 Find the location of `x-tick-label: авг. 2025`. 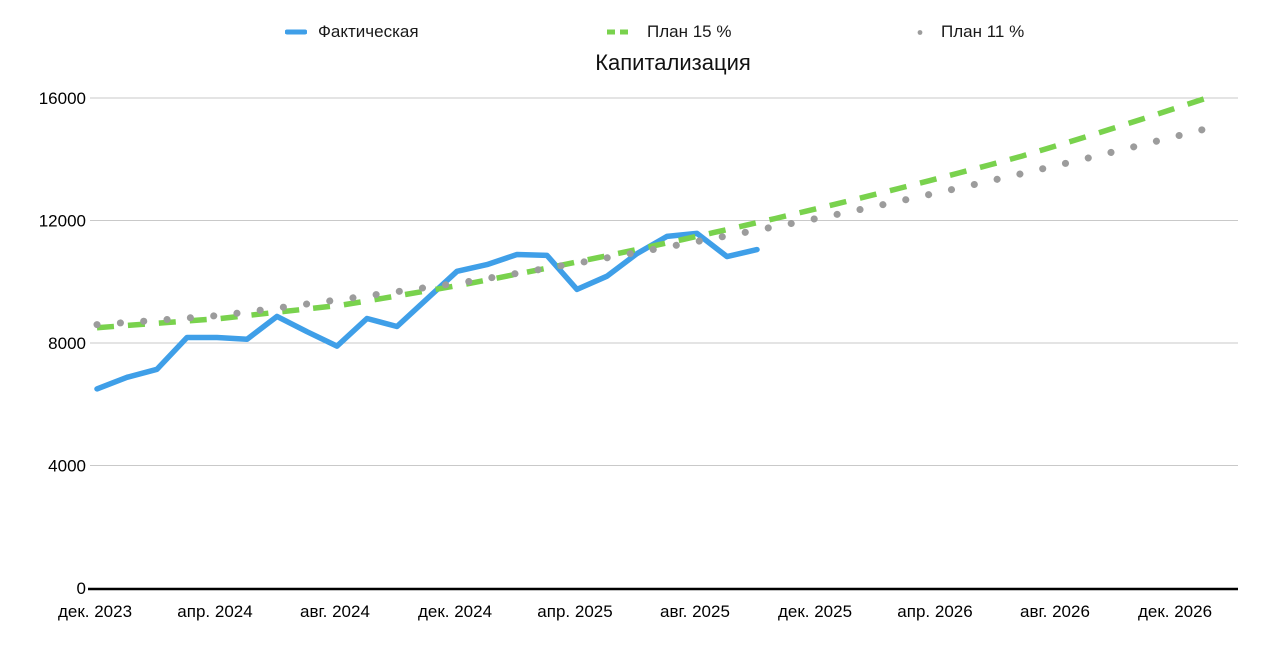

x-tick-label: авг. 2025 is located at coordinates (695, 611).